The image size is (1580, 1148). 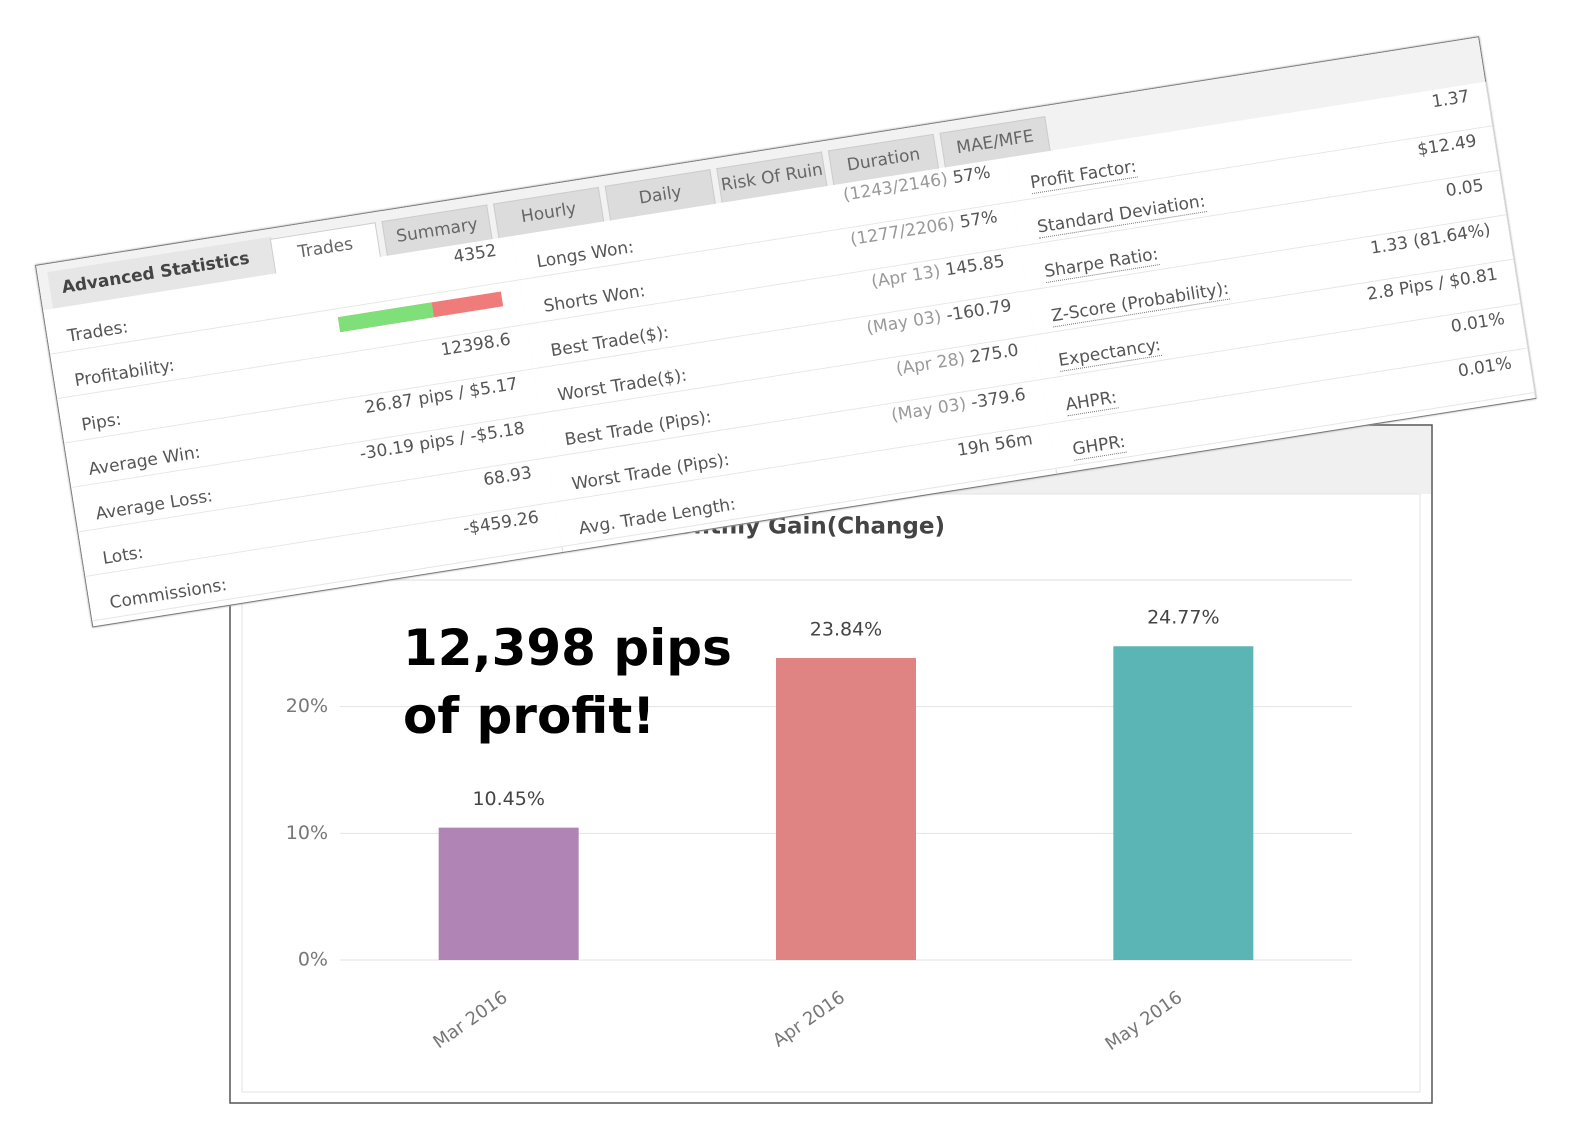 I want to click on value-label: 23.84%, so click(x=846, y=630).